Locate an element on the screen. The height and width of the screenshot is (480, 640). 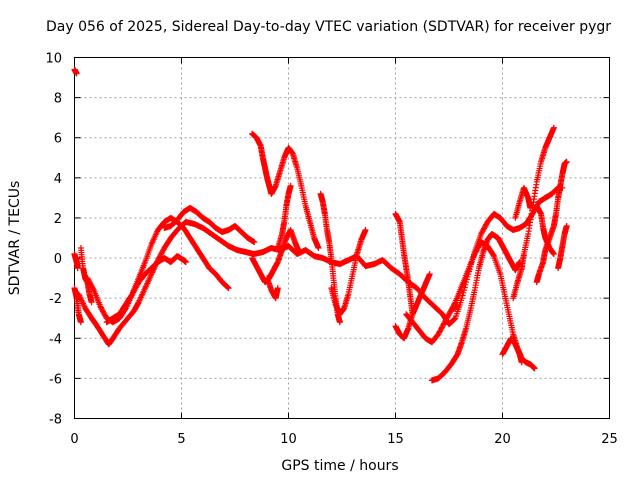
y-tick-label: 8 is located at coordinates (58, 99).